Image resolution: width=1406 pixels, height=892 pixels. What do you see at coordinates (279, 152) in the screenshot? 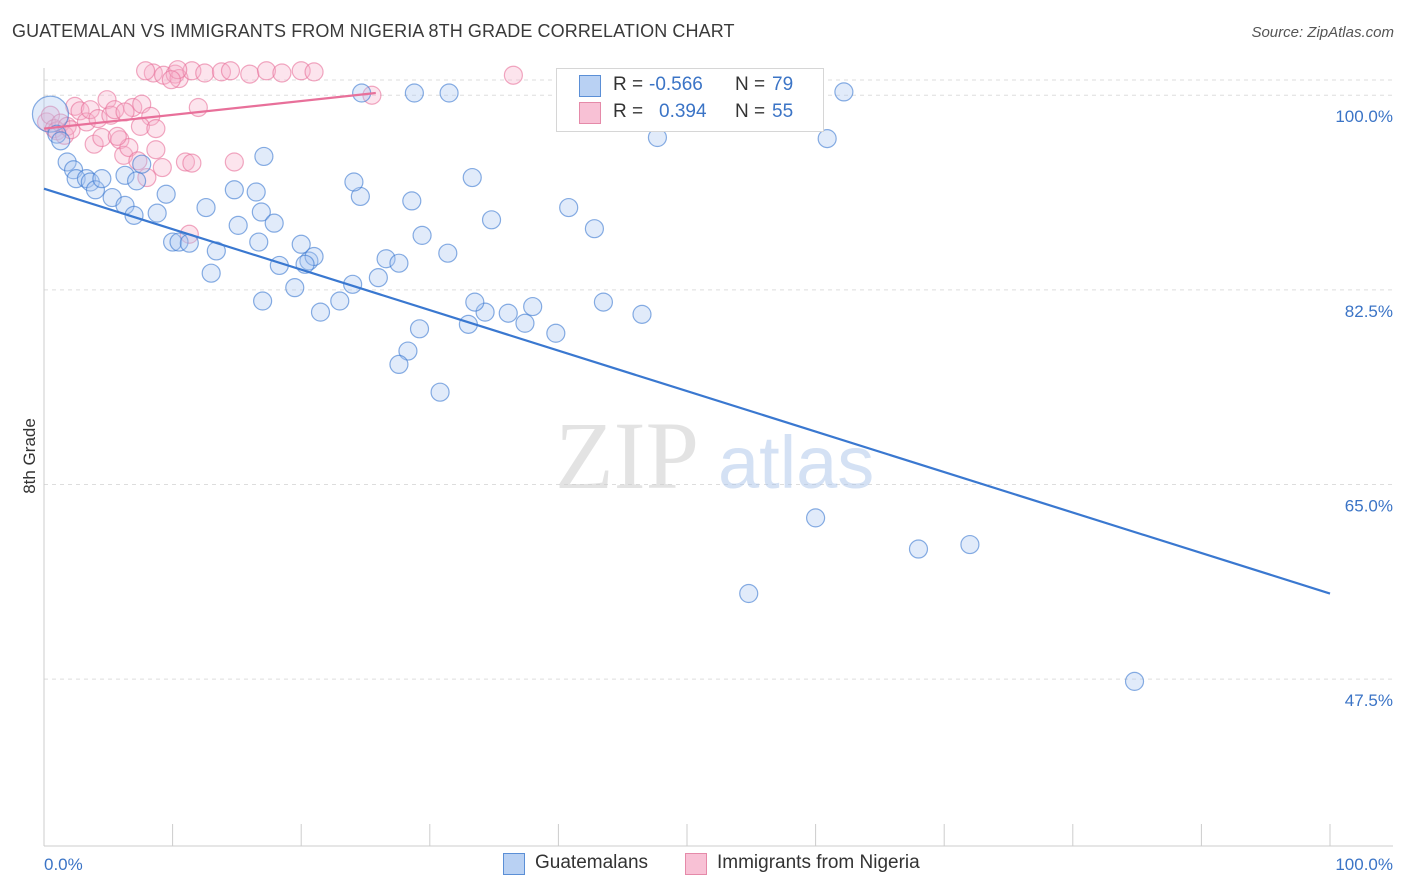
I see `series-nigeria-points` at bounding box center [279, 152].